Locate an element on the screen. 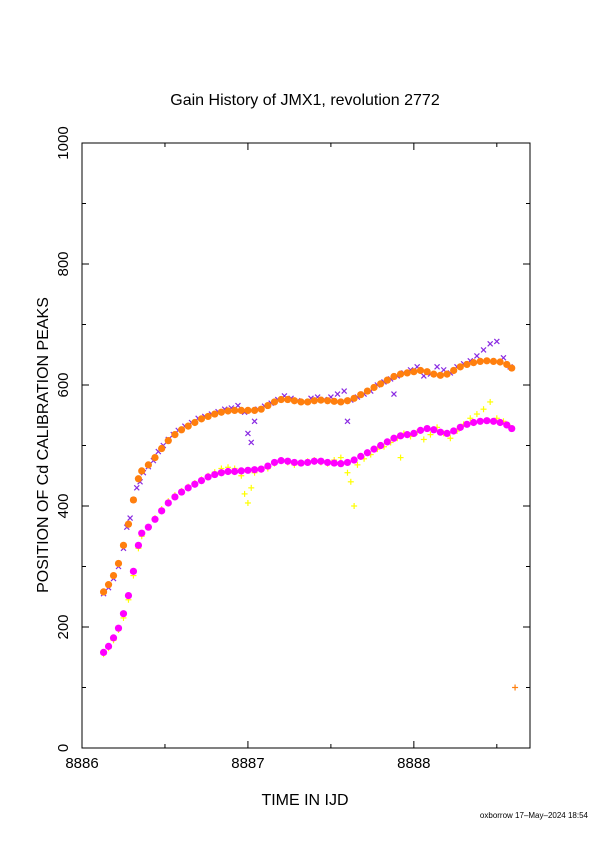  x-tick-label: 8887 is located at coordinates (247, 763).